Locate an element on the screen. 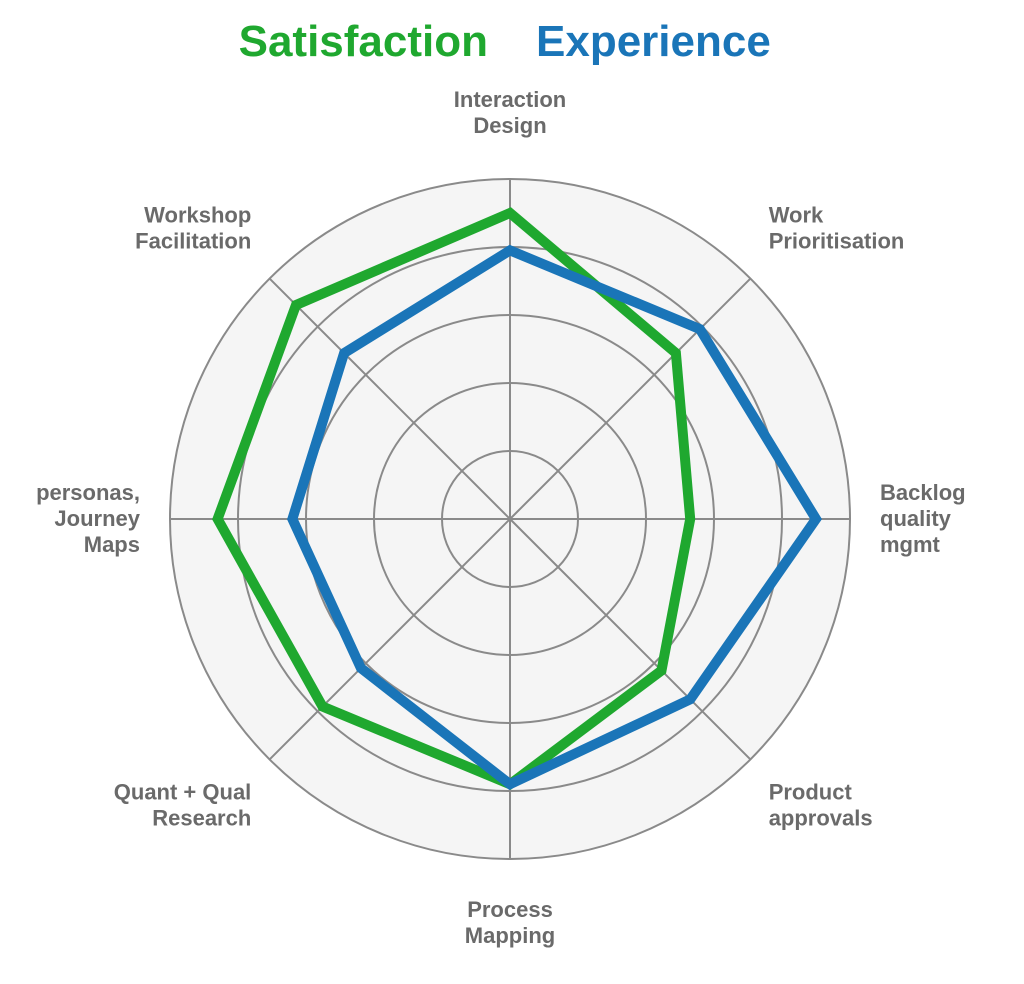 The height and width of the screenshot is (984, 1024). axis-label-1: Interaction Design is located at coordinates (510, 112).